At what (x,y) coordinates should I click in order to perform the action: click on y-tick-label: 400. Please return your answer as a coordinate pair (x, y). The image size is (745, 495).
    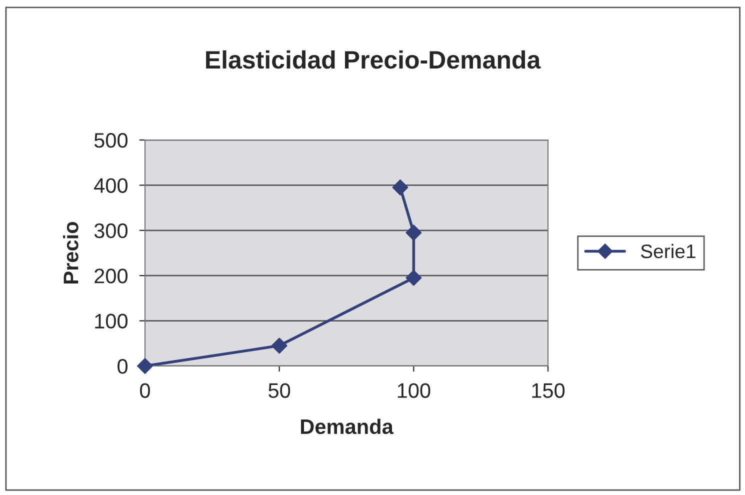
    Looking at the image, I should click on (111, 185).